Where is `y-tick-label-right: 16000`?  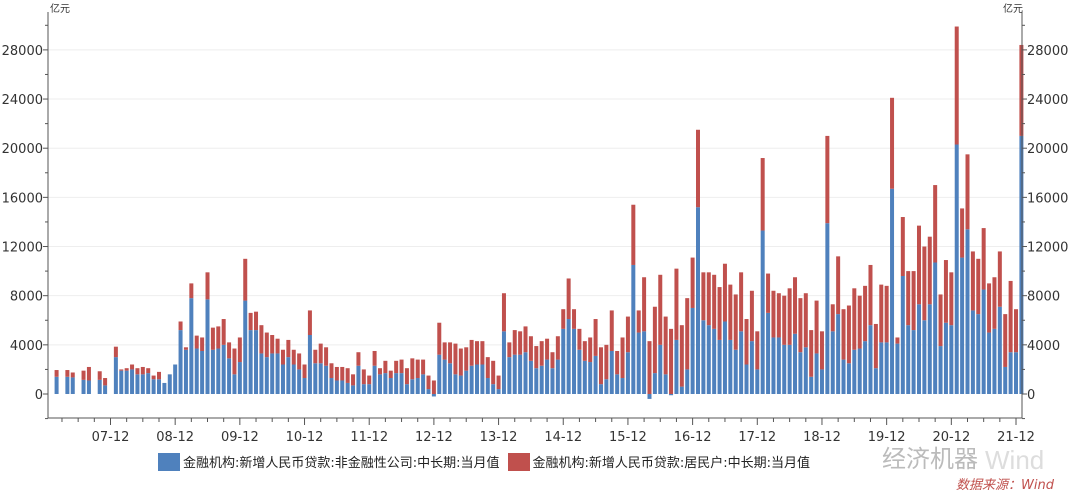
y-tick-label-right: 16000 is located at coordinates (1047, 198).